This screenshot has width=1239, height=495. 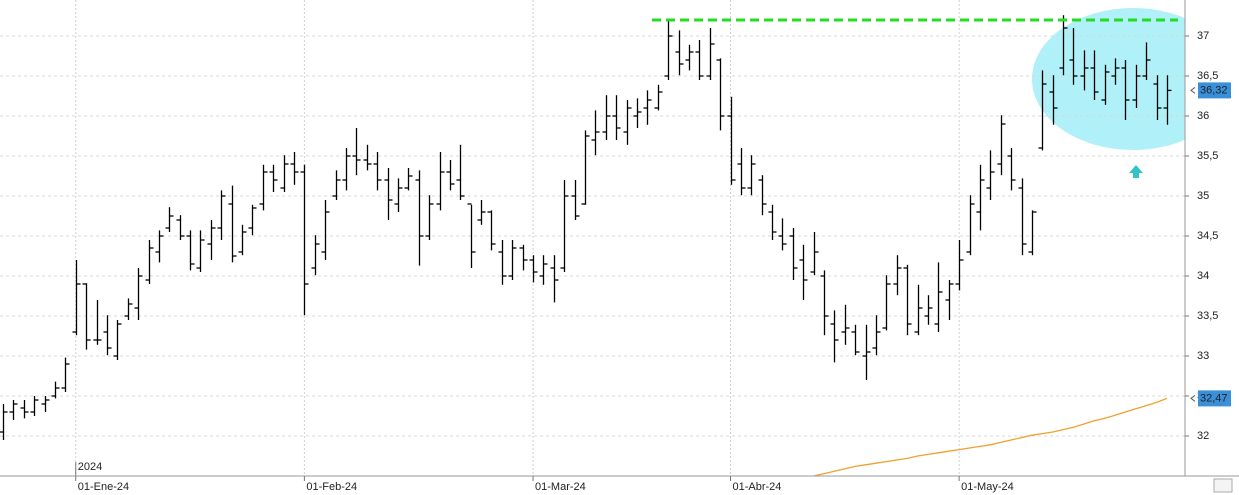 I want to click on price-label: 32,47, so click(x=1214, y=398).